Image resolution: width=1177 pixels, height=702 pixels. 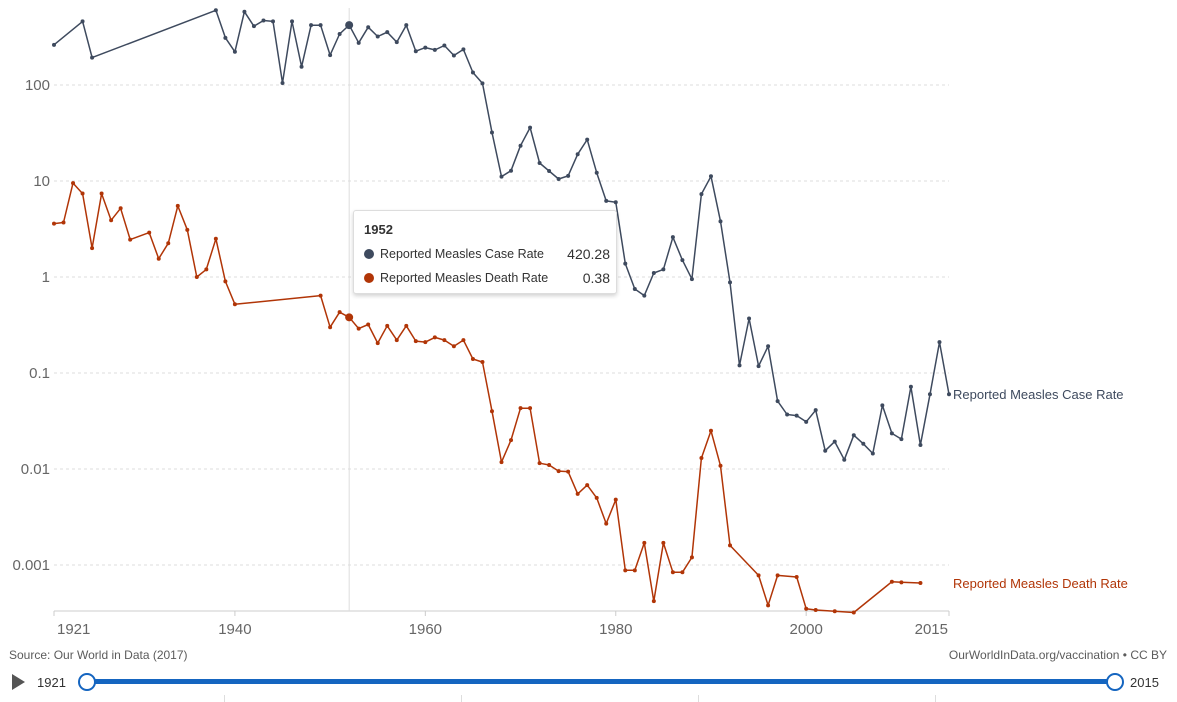 What do you see at coordinates (600, 681) in the screenshot?
I see `timeline-track` at bounding box center [600, 681].